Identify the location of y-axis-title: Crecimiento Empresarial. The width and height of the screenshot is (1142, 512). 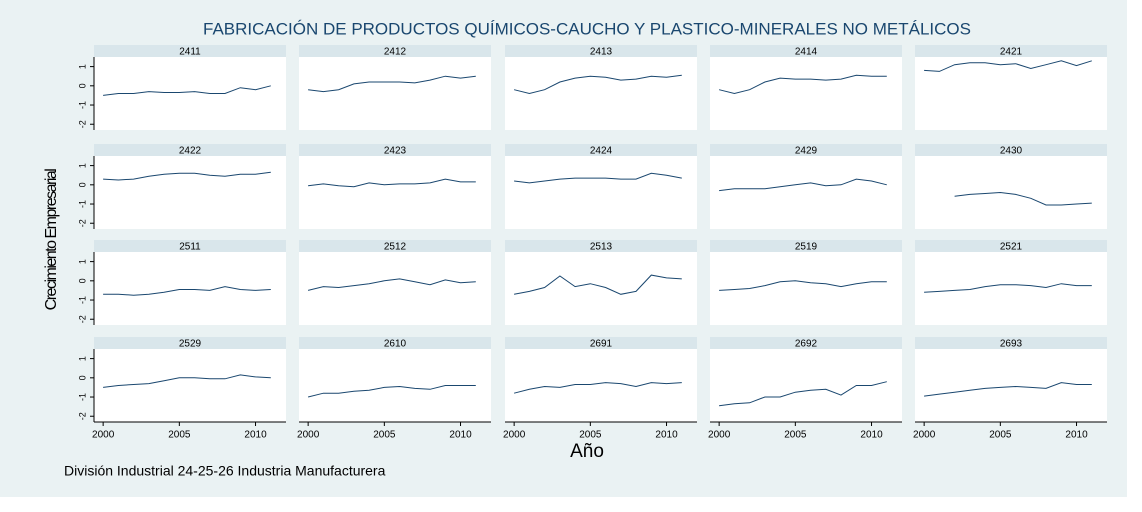
(51, 240).